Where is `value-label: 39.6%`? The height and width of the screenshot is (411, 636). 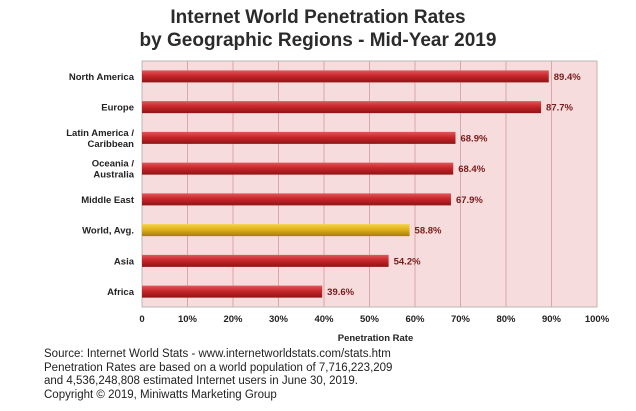 value-label: 39.6% is located at coordinates (340, 292).